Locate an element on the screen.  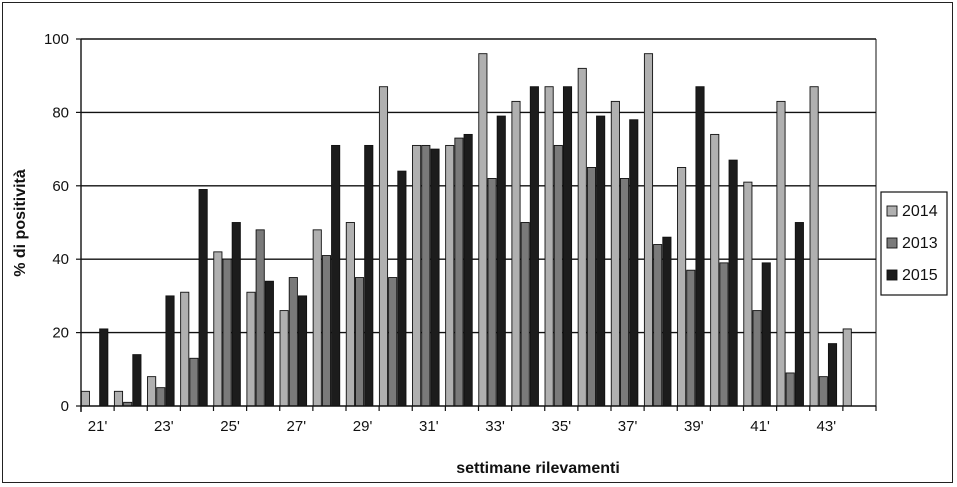
x-tick-label: 21' is located at coordinates (98, 426).